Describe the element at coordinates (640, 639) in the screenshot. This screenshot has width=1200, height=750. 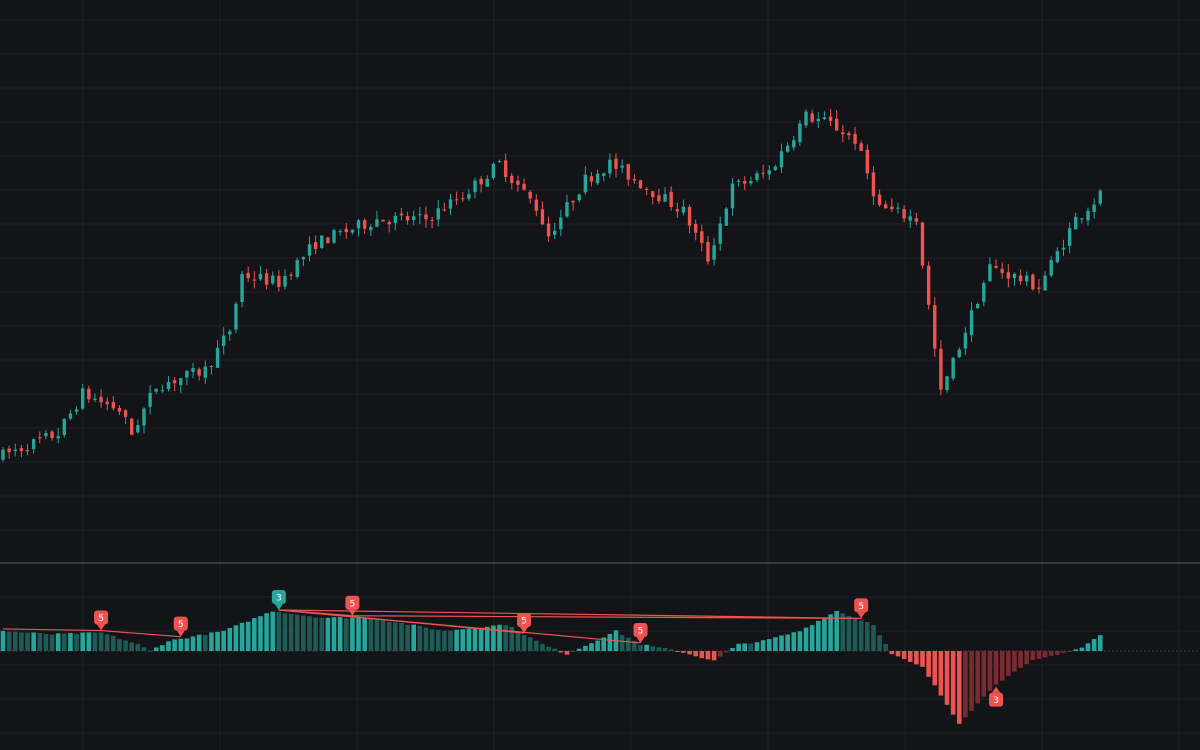
I see `marker-pointer` at that location.